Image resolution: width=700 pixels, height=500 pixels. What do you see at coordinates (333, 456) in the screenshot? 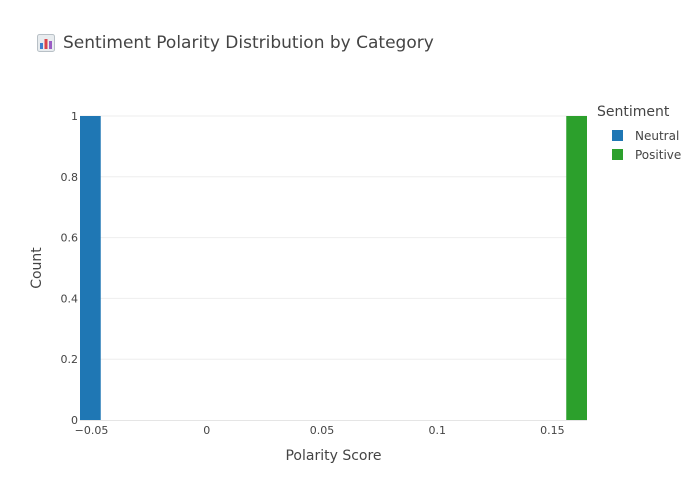
I see `x-axis-title: Polarity Score` at bounding box center [333, 456].